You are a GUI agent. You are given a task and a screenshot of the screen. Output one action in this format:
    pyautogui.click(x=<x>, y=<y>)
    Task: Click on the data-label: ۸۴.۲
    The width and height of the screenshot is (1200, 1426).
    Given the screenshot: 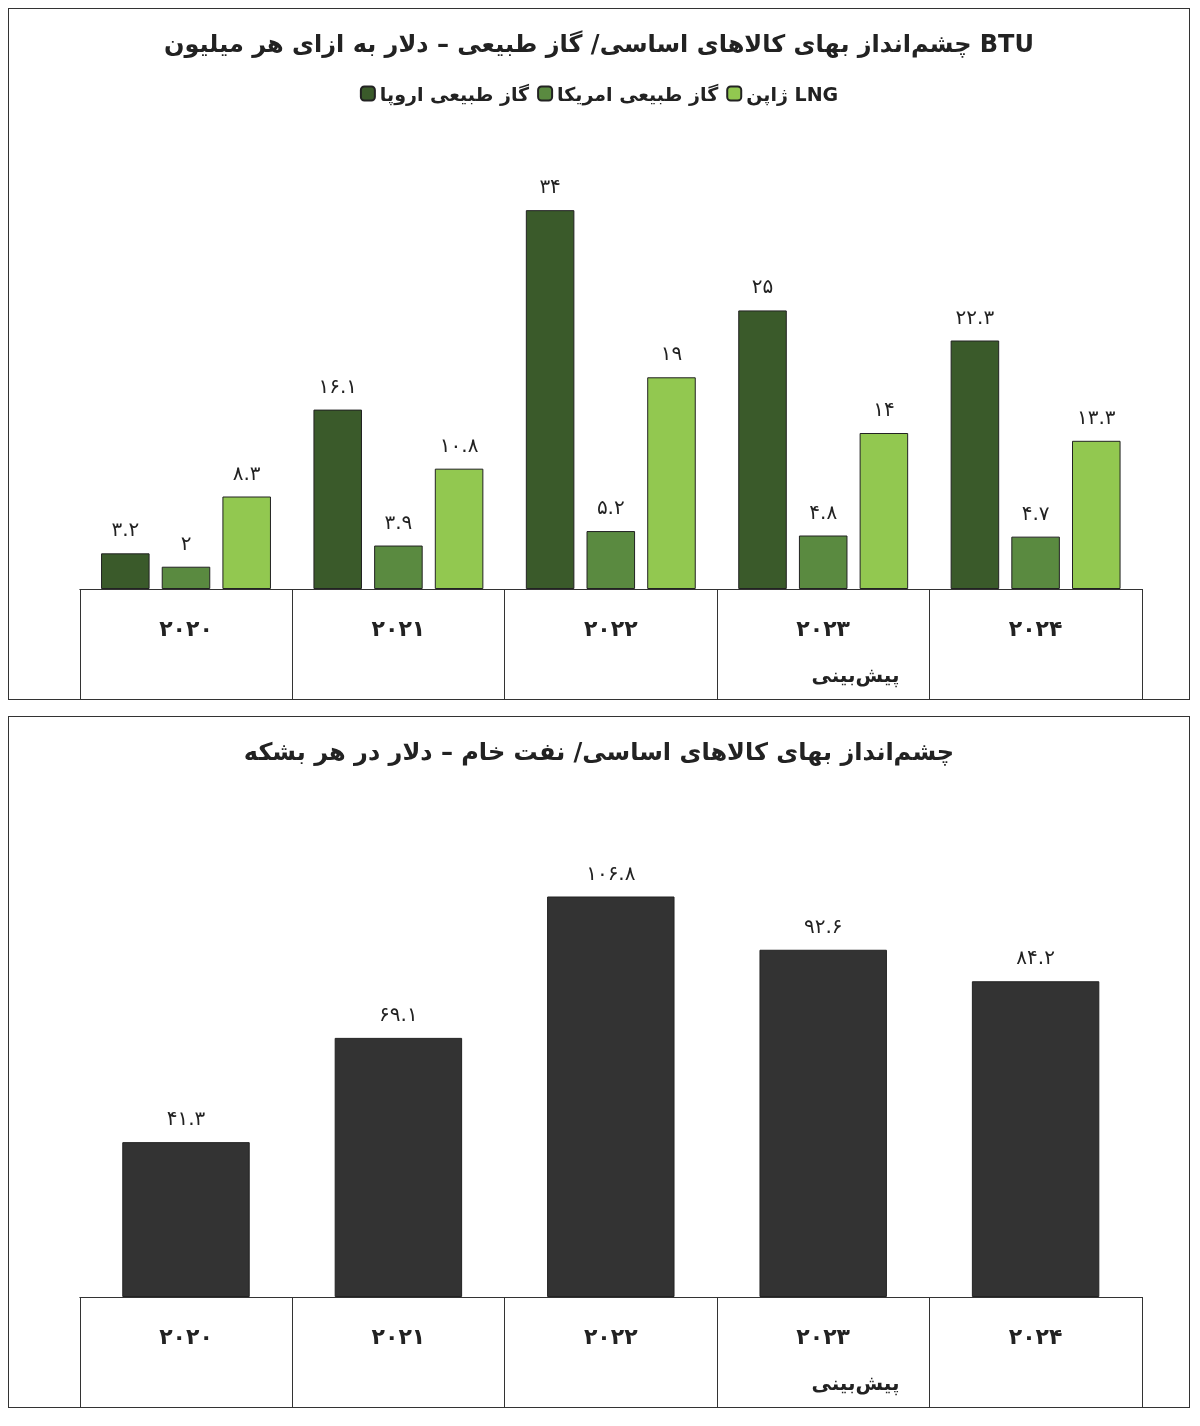 What is the action you would take?
    pyautogui.click(x=1035, y=957)
    